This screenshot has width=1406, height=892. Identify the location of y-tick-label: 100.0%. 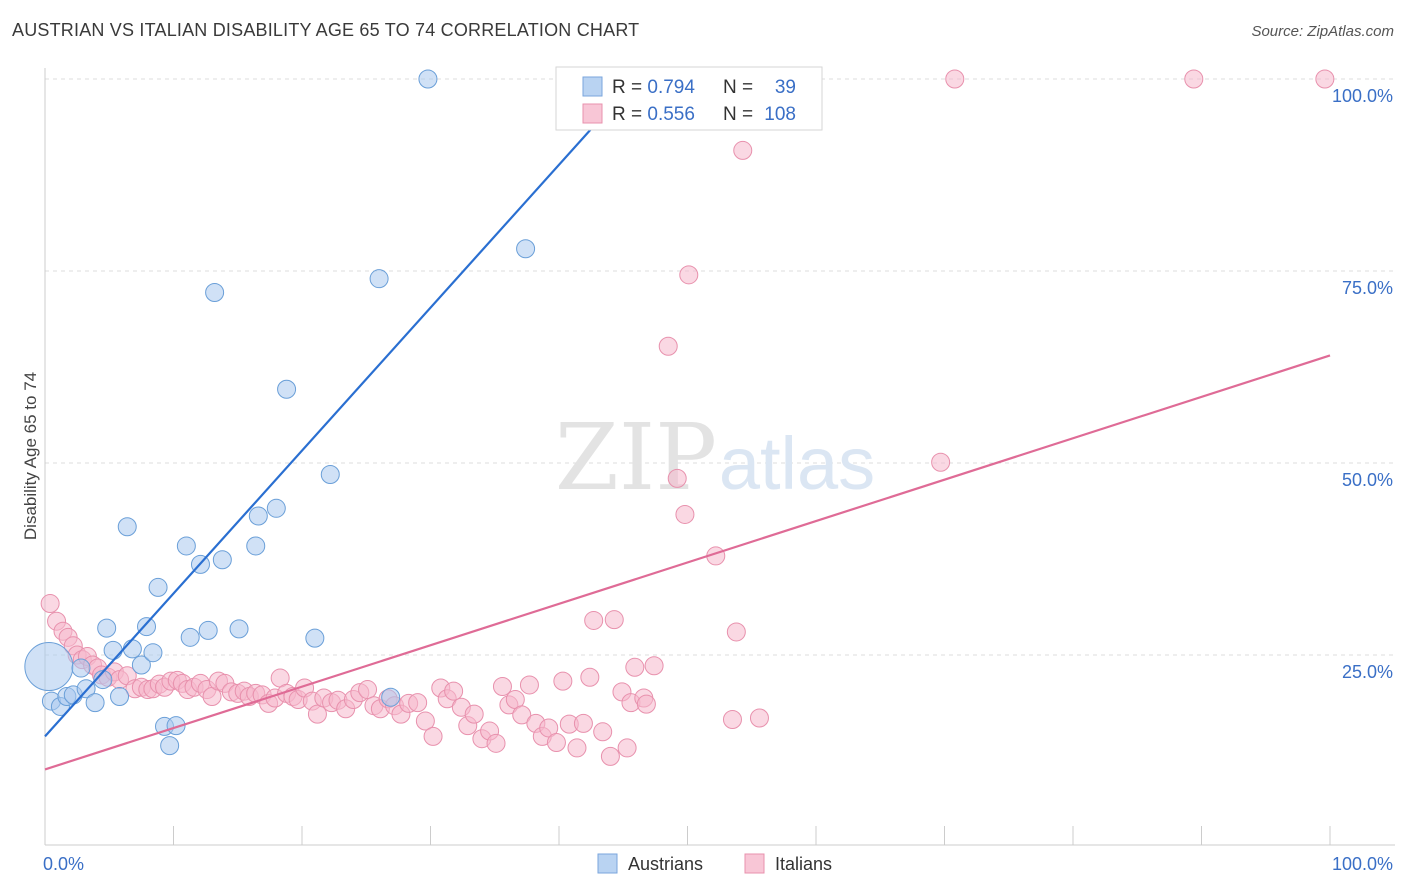
(1362, 96).